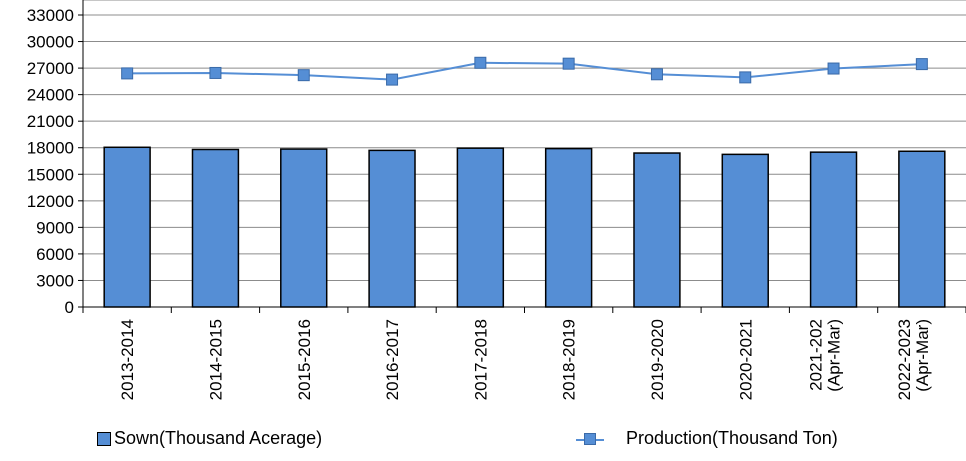  Describe the element at coordinates (745, 359) in the screenshot. I see `x-tick-label: 2020-2021` at that location.